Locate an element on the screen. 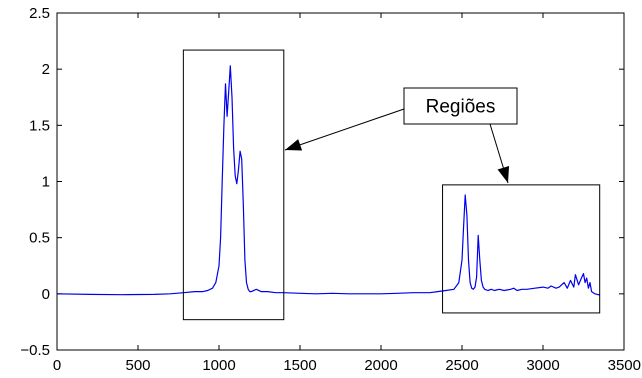 This screenshot has height=378, width=642. x-tick-label: 3500 is located at coordinates (624, 365).